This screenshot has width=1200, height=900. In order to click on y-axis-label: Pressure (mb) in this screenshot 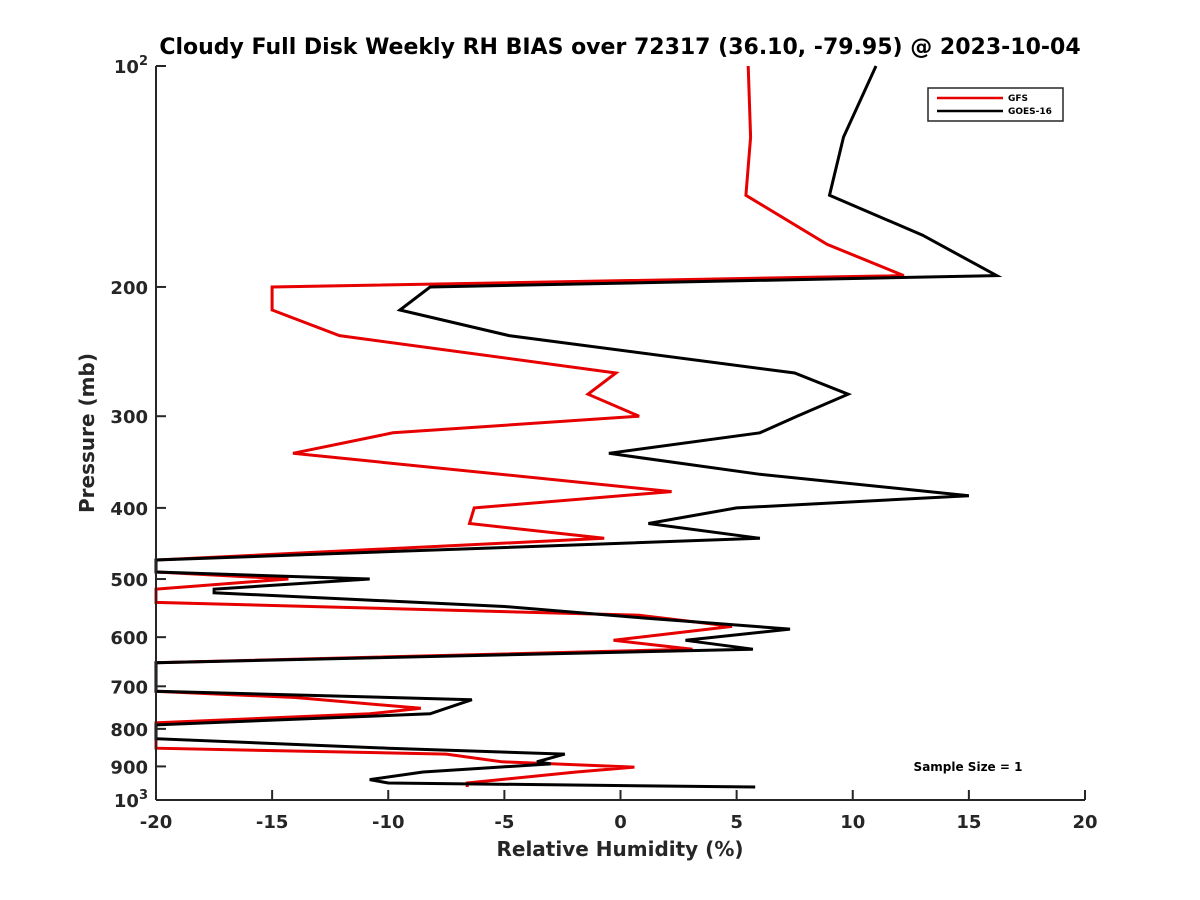, I will do `click(87, 433)`.